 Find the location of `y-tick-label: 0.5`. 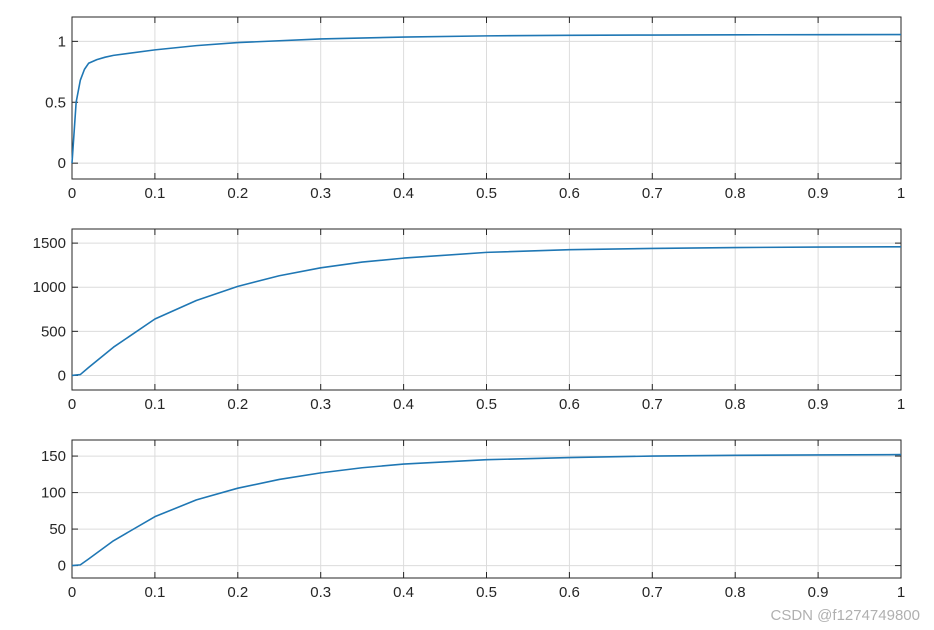

y-tick-label: 0.5 is located at coordinates (55, 102).